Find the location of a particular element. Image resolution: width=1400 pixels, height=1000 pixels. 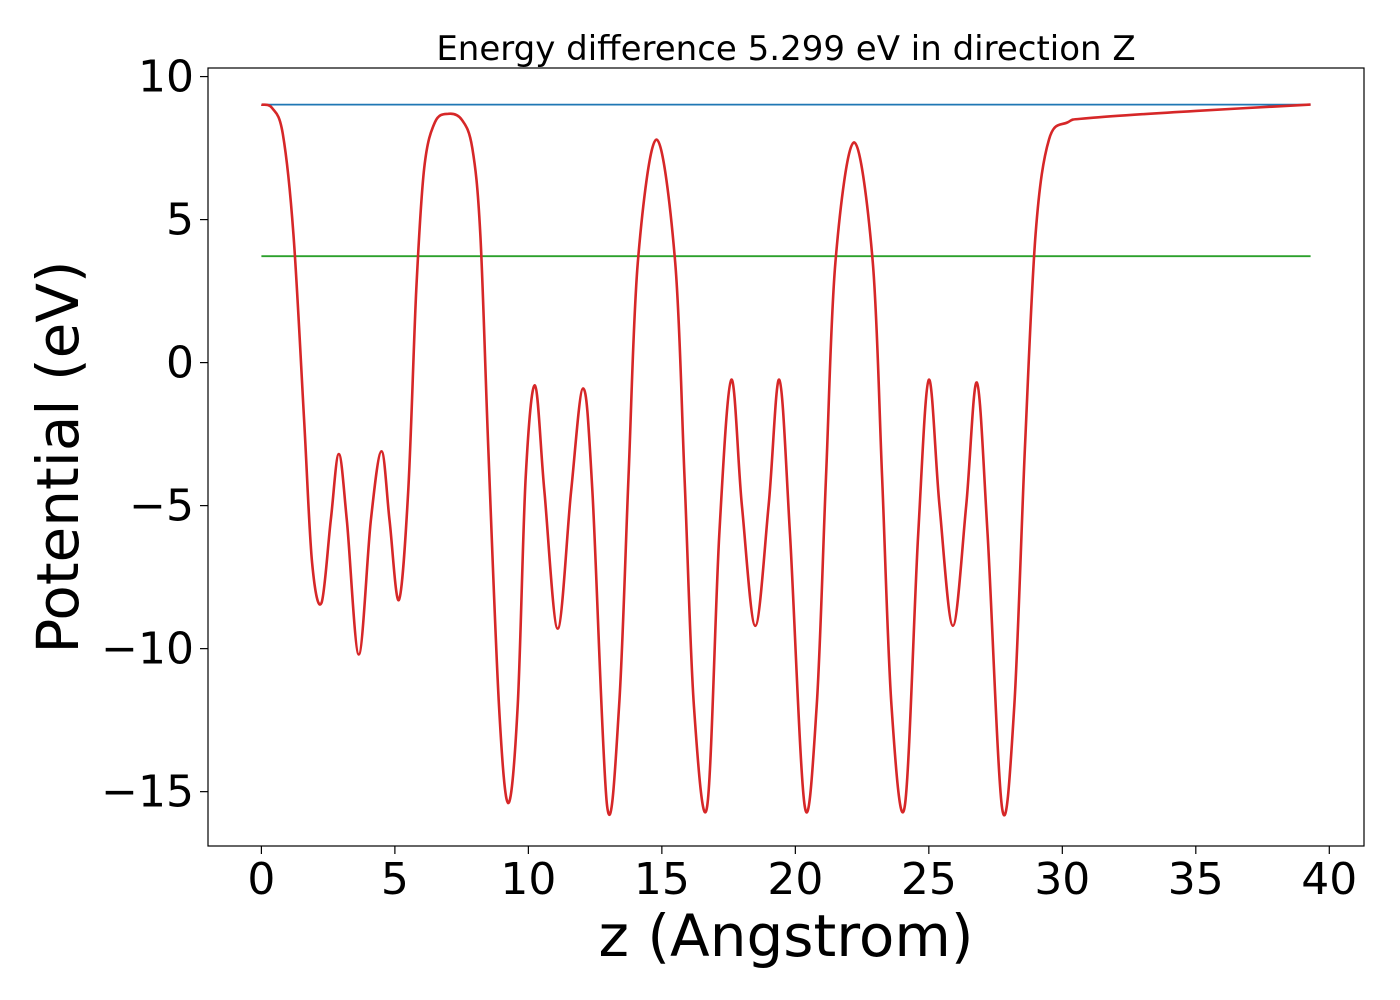

y-tick-label: −15 is located at coordinates (147, 792).